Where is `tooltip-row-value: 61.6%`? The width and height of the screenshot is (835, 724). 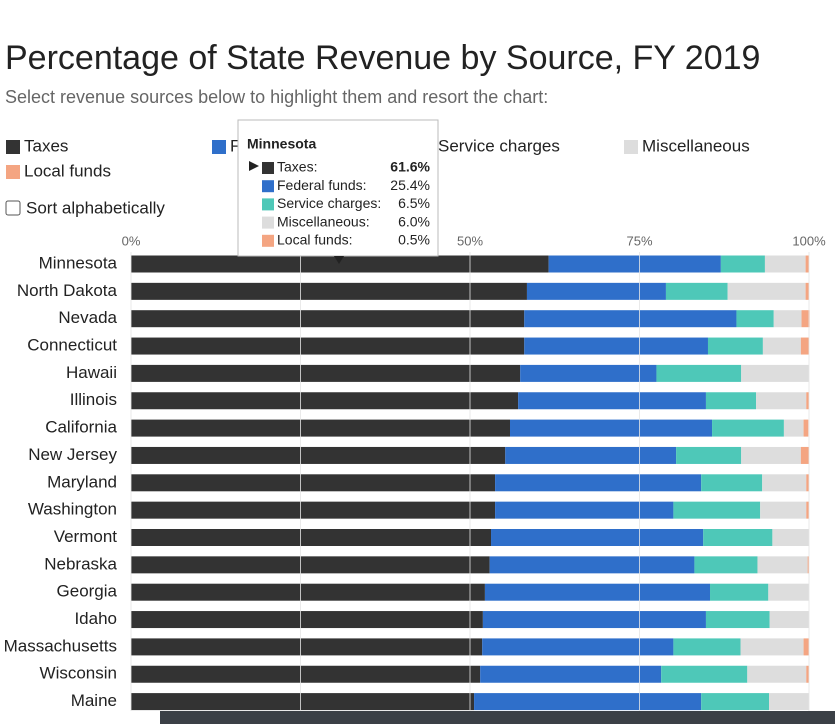
tooltip-row-value: 61.6% is located at coordinates (410, 167).